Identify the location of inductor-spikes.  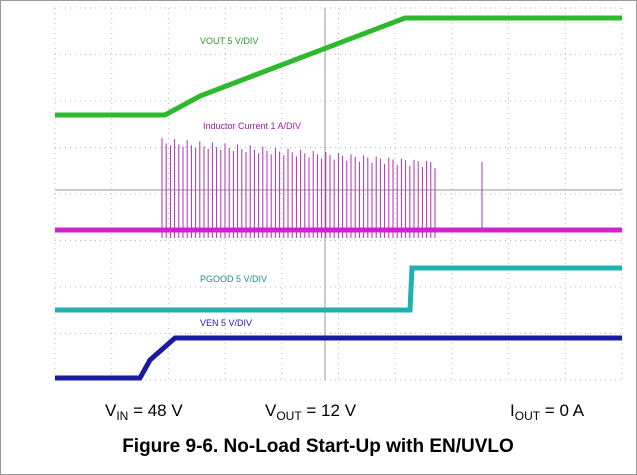
(322, 188).